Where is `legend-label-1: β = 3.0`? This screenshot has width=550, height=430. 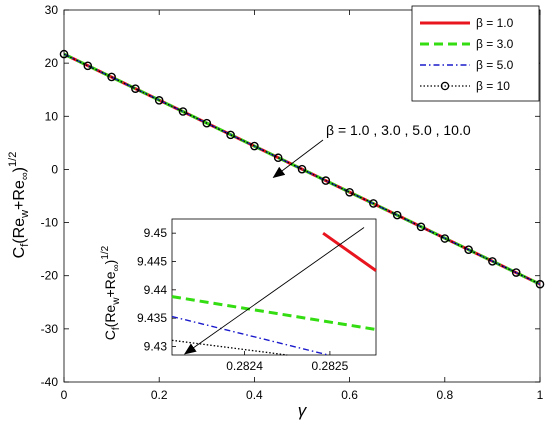 legend-label-1: β = 3.0 is located at coordinates (495, 44).